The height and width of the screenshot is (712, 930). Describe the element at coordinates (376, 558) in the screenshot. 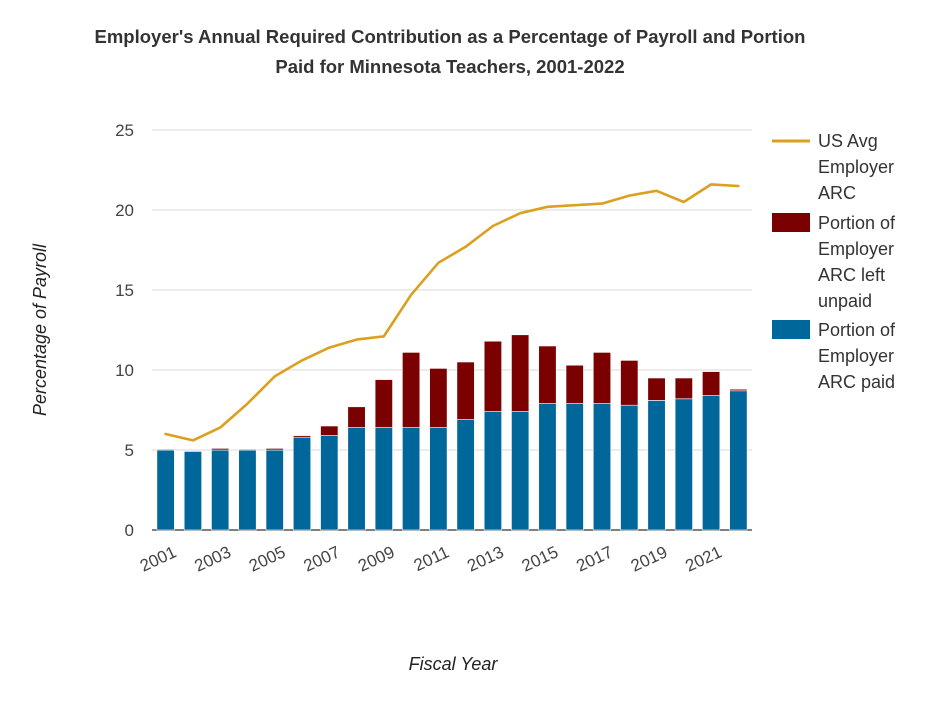

I see `x-tick-label: 2009` at that location.